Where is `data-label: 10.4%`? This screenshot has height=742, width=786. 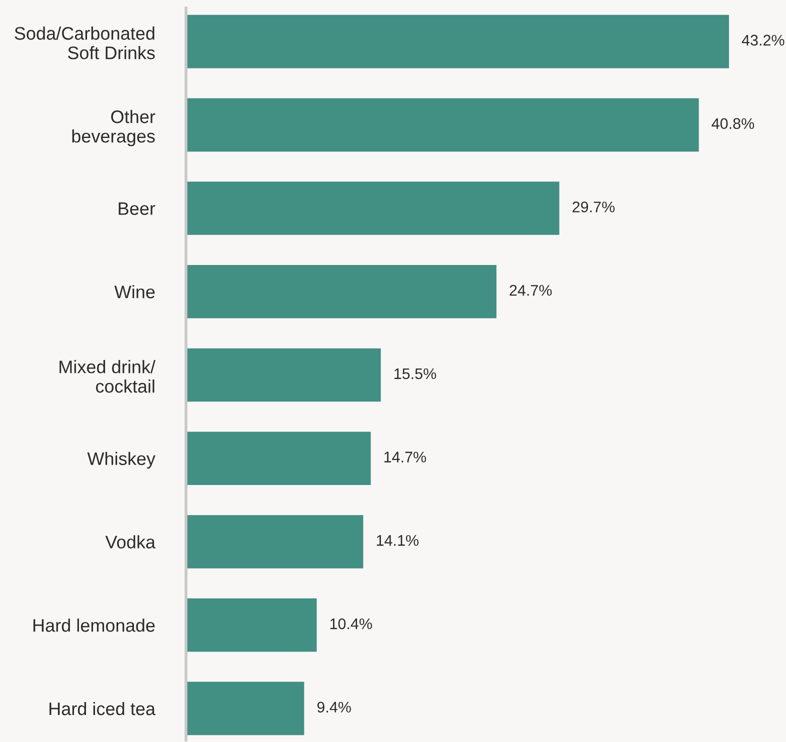 data-label: 10.4% is located at coordinates (351, 624).